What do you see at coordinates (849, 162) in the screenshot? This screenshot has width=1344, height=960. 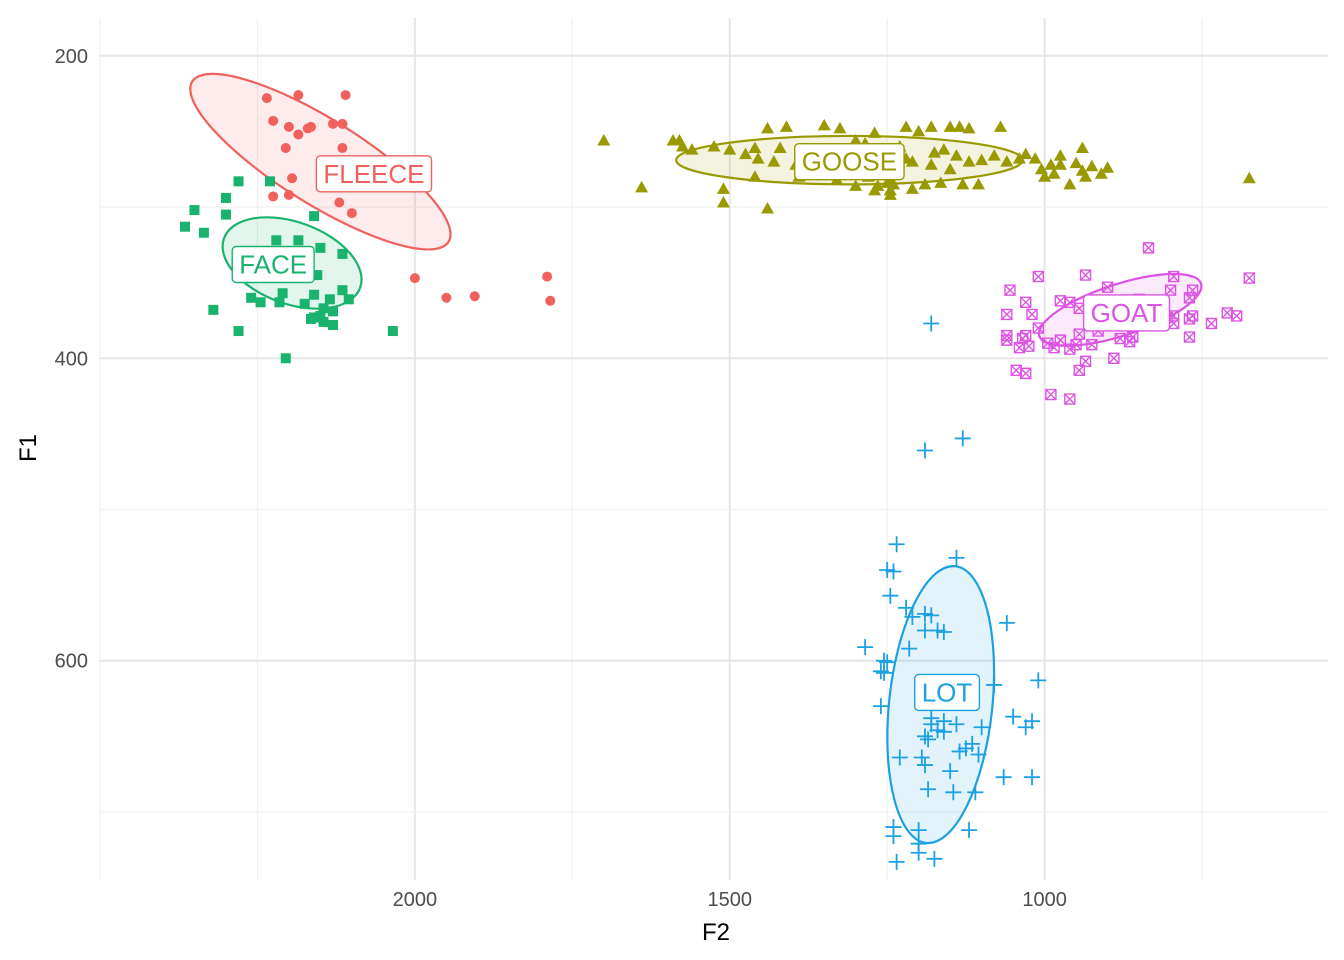 I see `goose-label: GOOSE` at bounding box center [849, 162].